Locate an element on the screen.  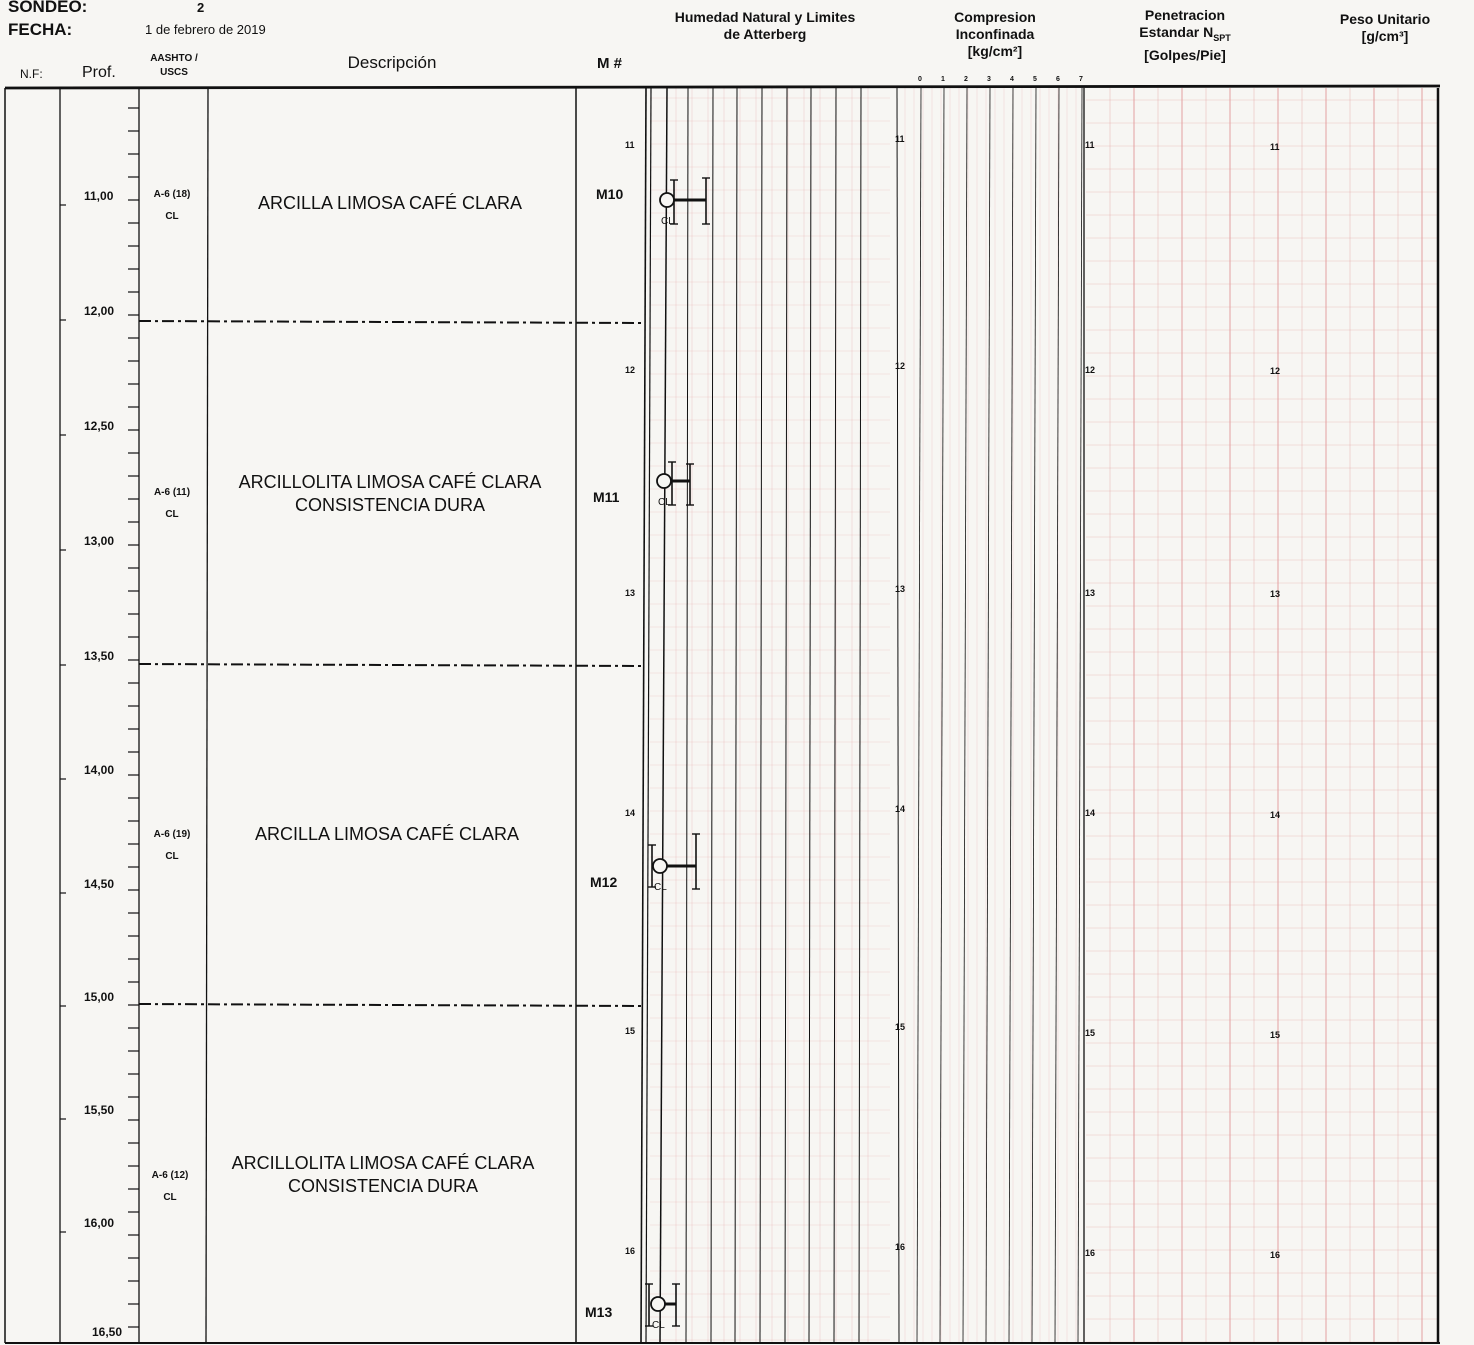
penetracion-header: Penetracion Estandar NSPT [Golpes/Pie] is located at coordinates (1185, 35).